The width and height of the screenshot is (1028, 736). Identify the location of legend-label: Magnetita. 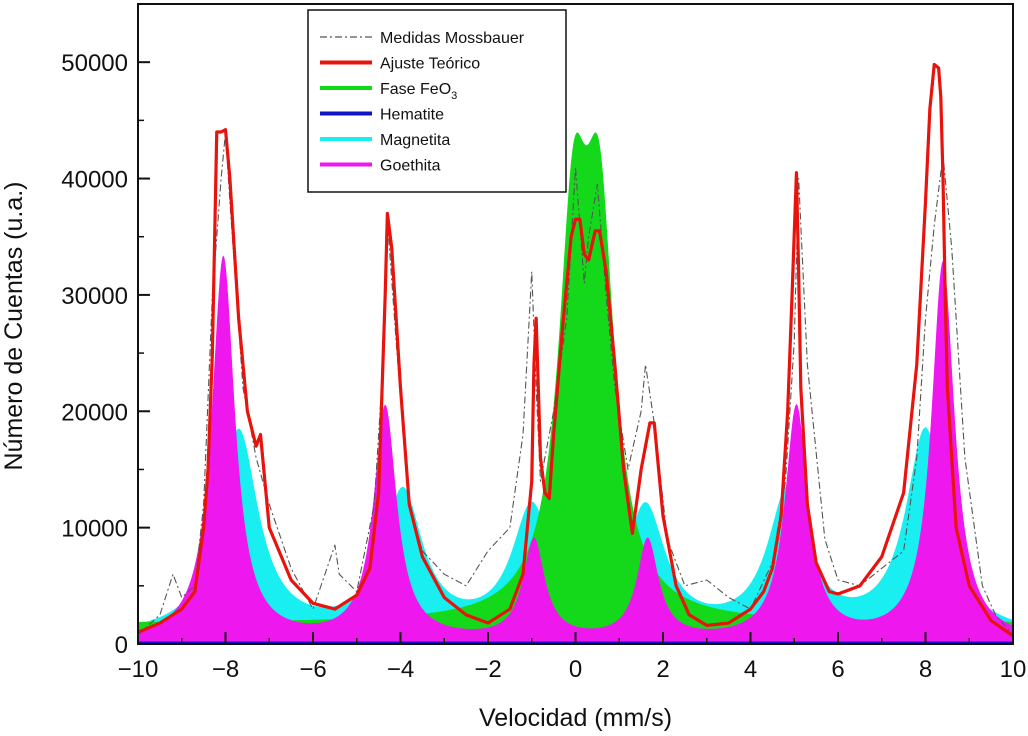
(415, 140).